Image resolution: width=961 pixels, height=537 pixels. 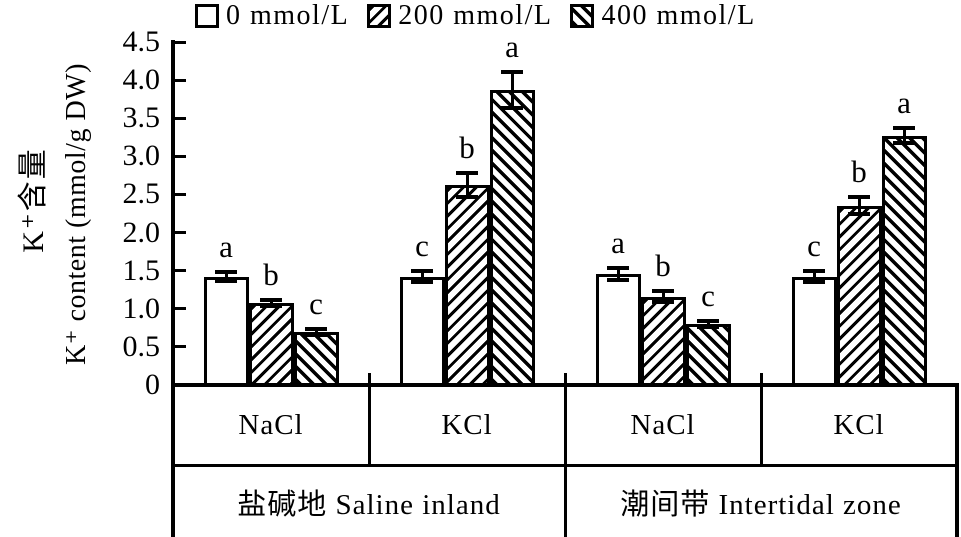 I want to click on y-tick-label: 0.5, so click(x=141, y=346).